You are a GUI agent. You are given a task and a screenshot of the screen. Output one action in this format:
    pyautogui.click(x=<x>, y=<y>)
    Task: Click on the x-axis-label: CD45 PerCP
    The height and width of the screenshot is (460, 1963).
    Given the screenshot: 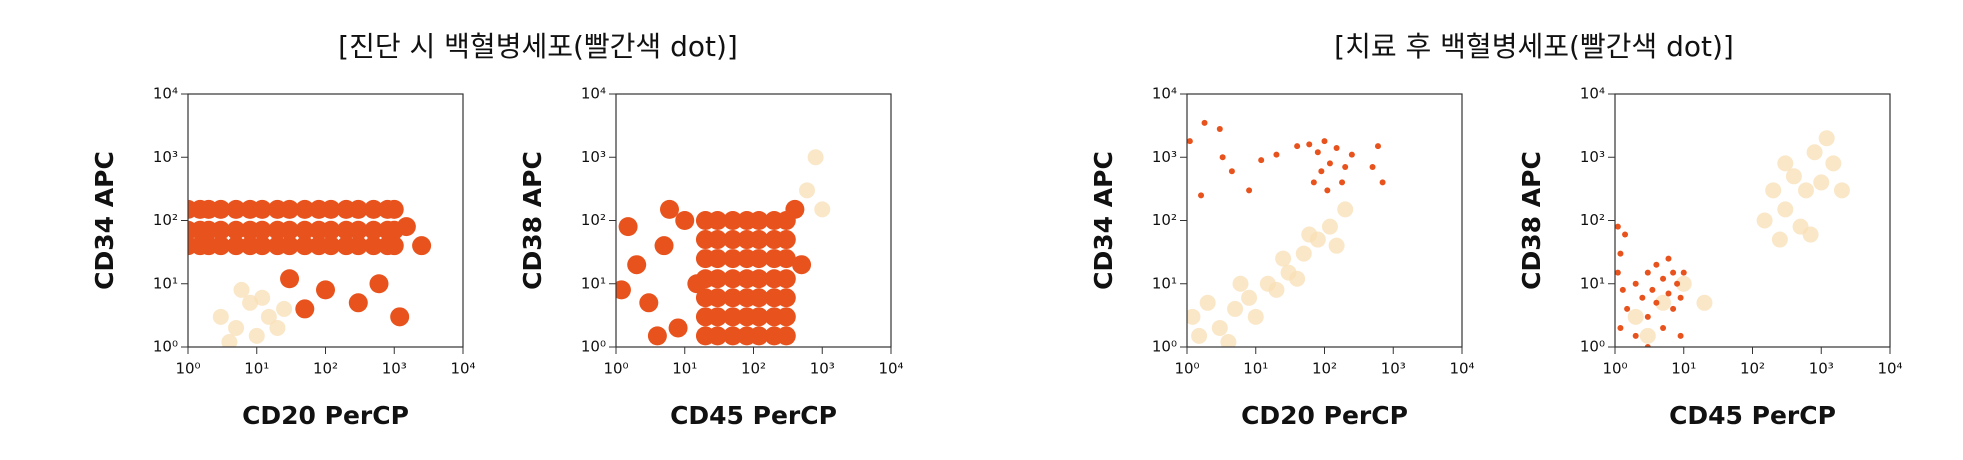 What is the action you would take?
    pyautogui.click(x=753, y=415)
    